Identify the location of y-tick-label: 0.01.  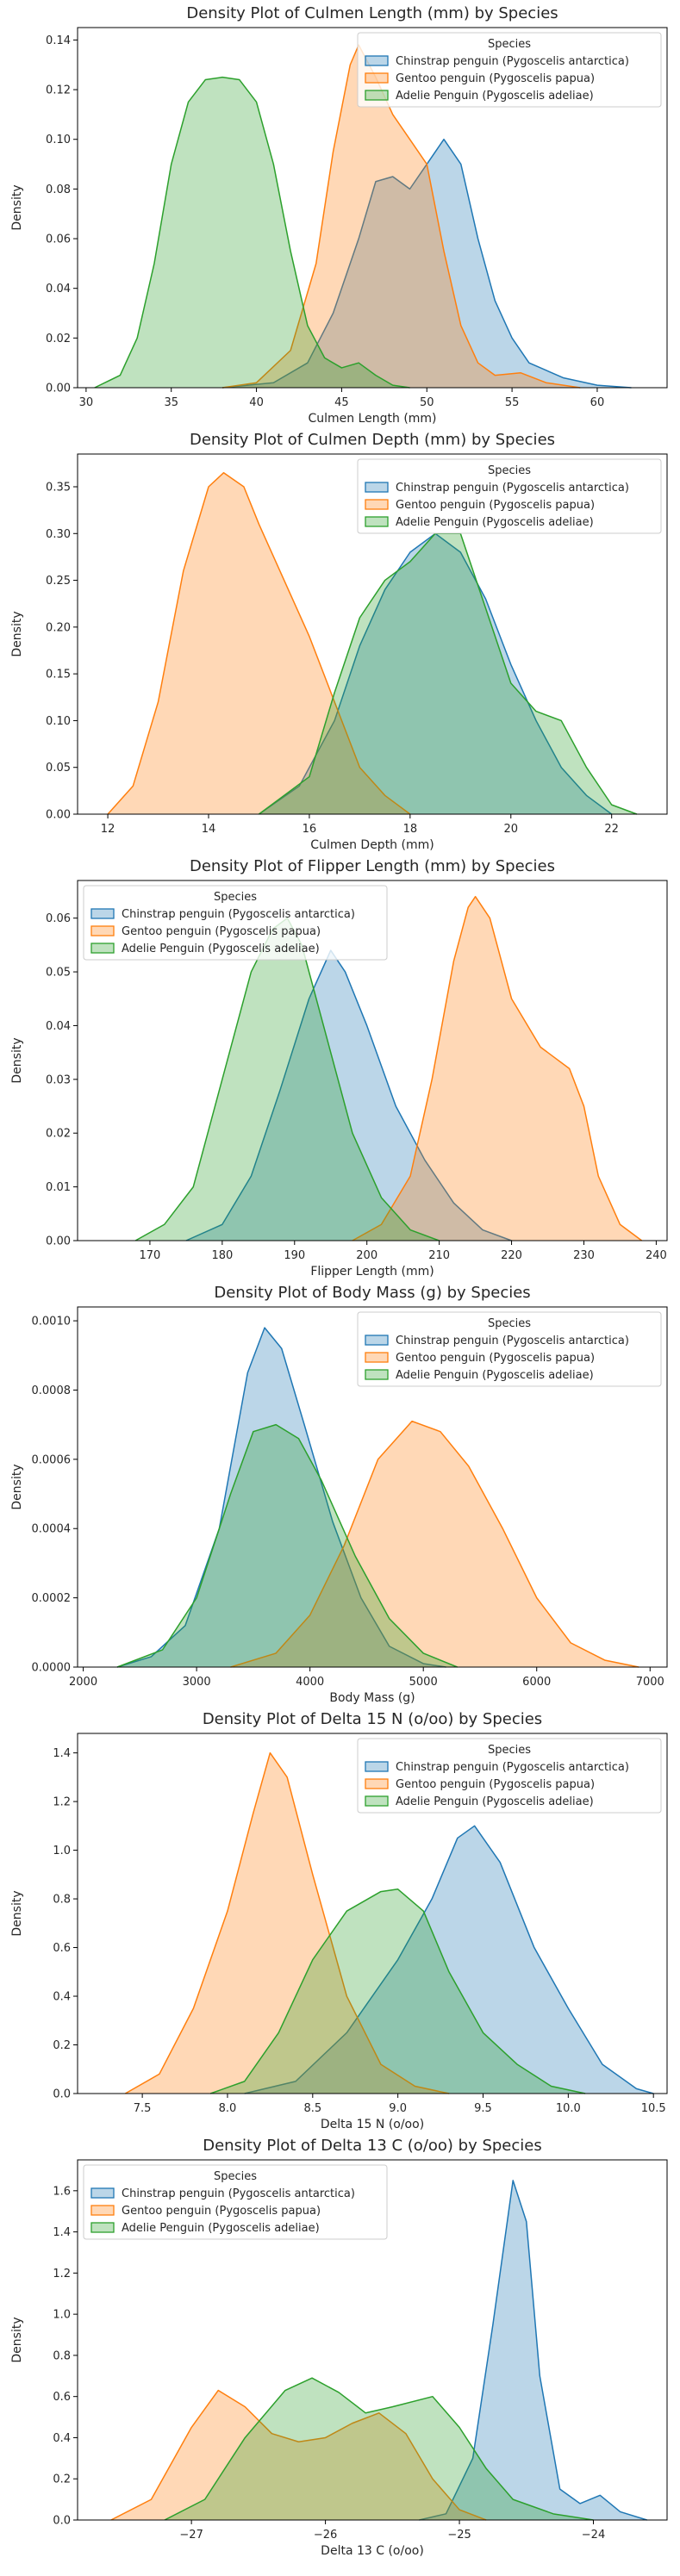
(59, 1188).